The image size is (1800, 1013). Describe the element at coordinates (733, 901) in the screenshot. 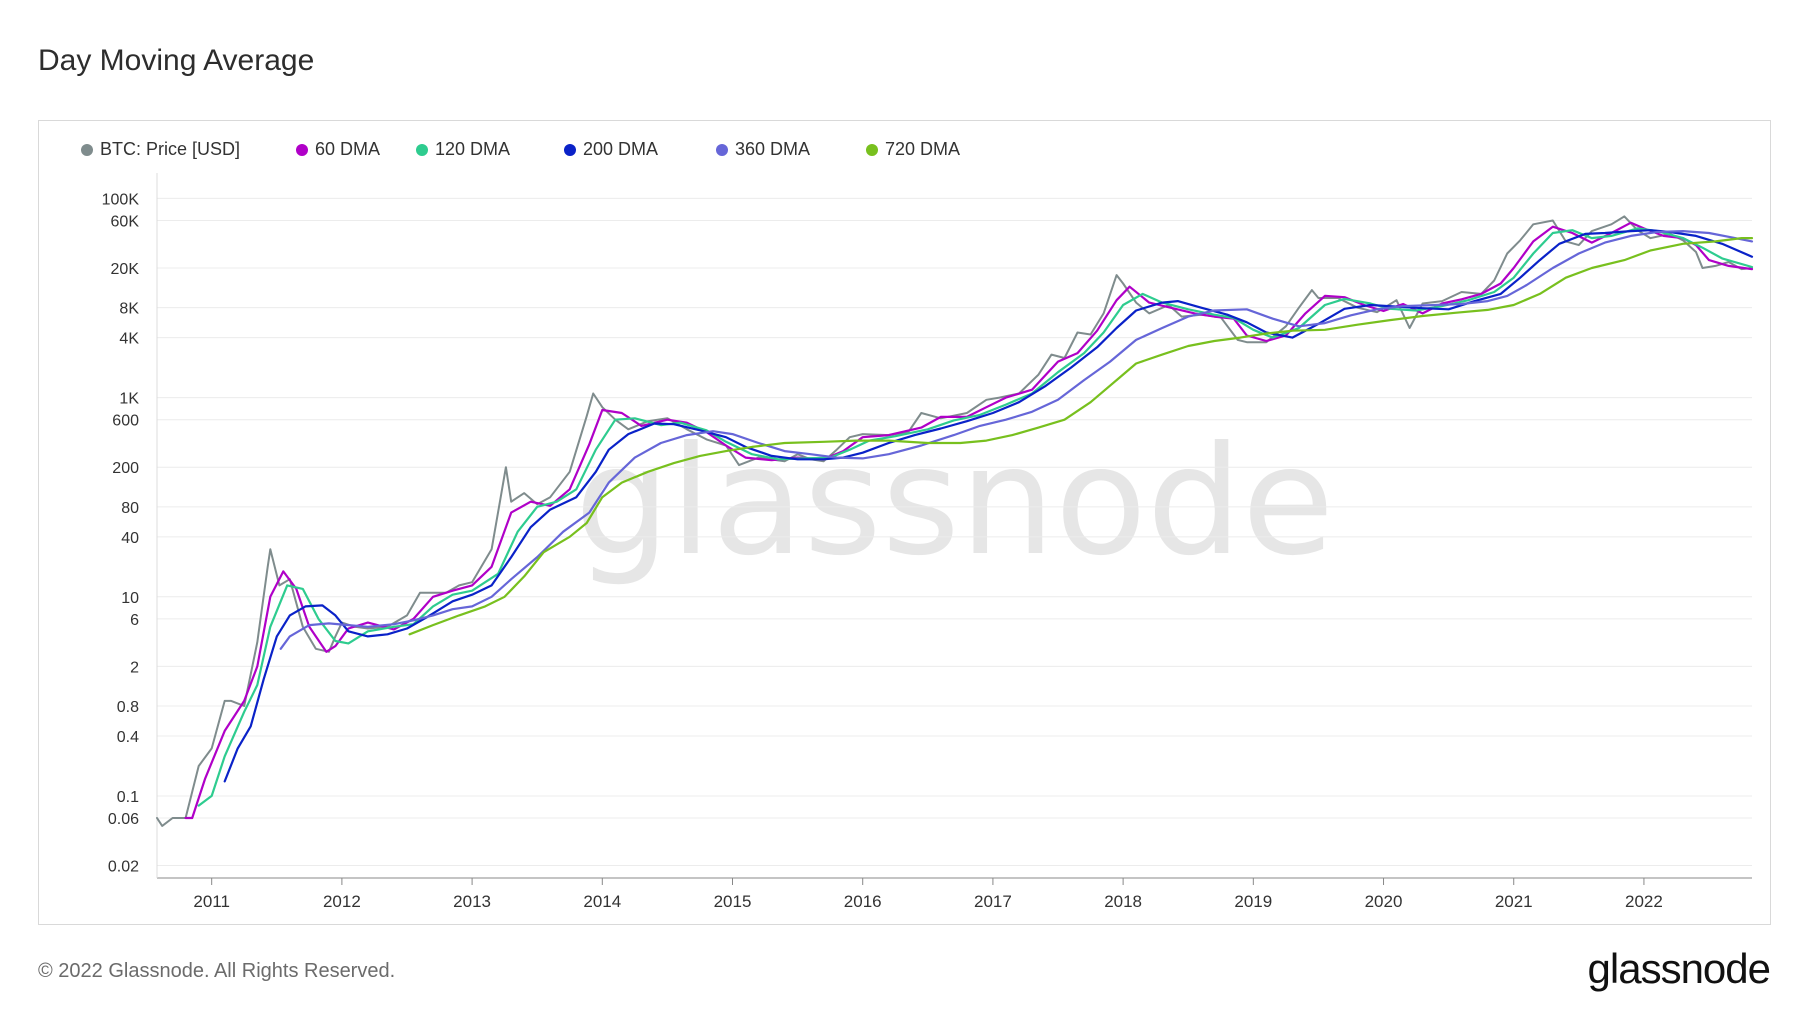

I see `x-tick-label: 2015` at that location.